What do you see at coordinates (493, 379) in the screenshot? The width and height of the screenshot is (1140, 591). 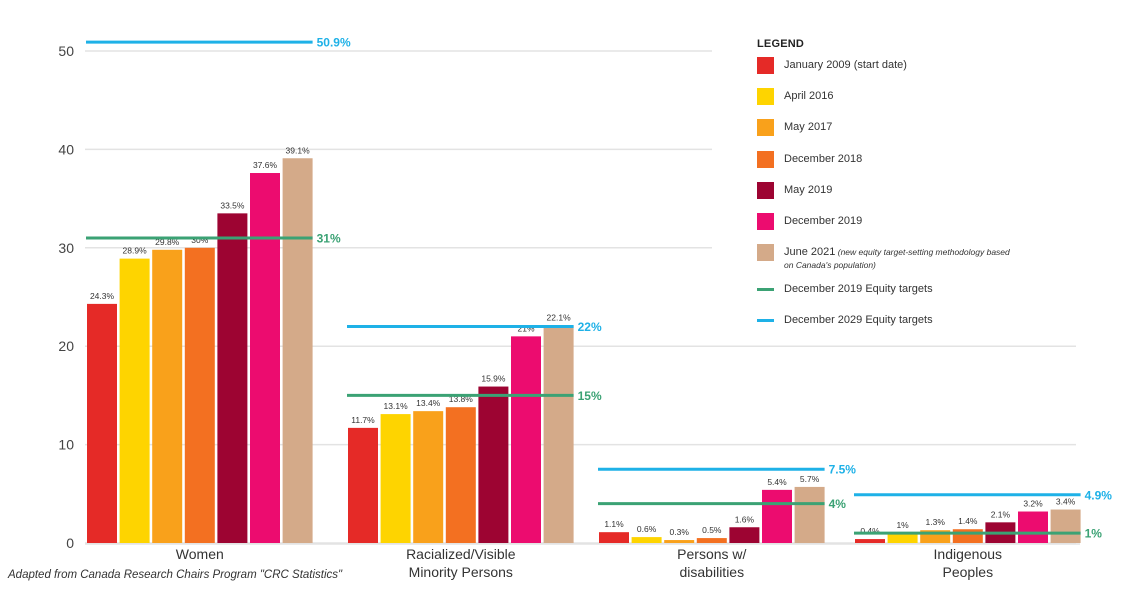 I see `bar-value-label: 15.9%` at bounding box center [493, 379].